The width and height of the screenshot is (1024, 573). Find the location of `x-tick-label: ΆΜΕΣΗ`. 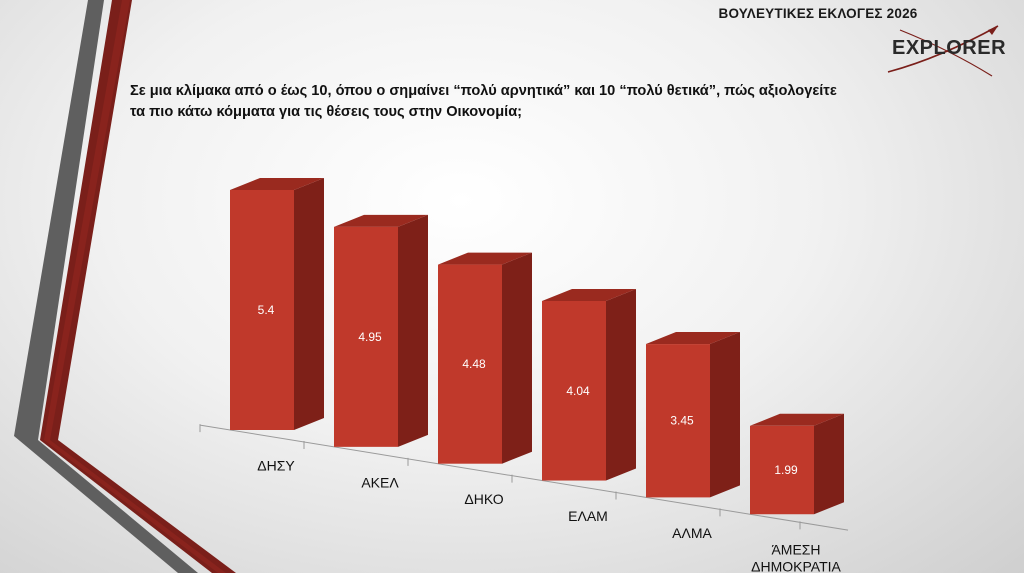

x-tick-label: ΆΜΕΣΗ is located at coordinates (795, 550).